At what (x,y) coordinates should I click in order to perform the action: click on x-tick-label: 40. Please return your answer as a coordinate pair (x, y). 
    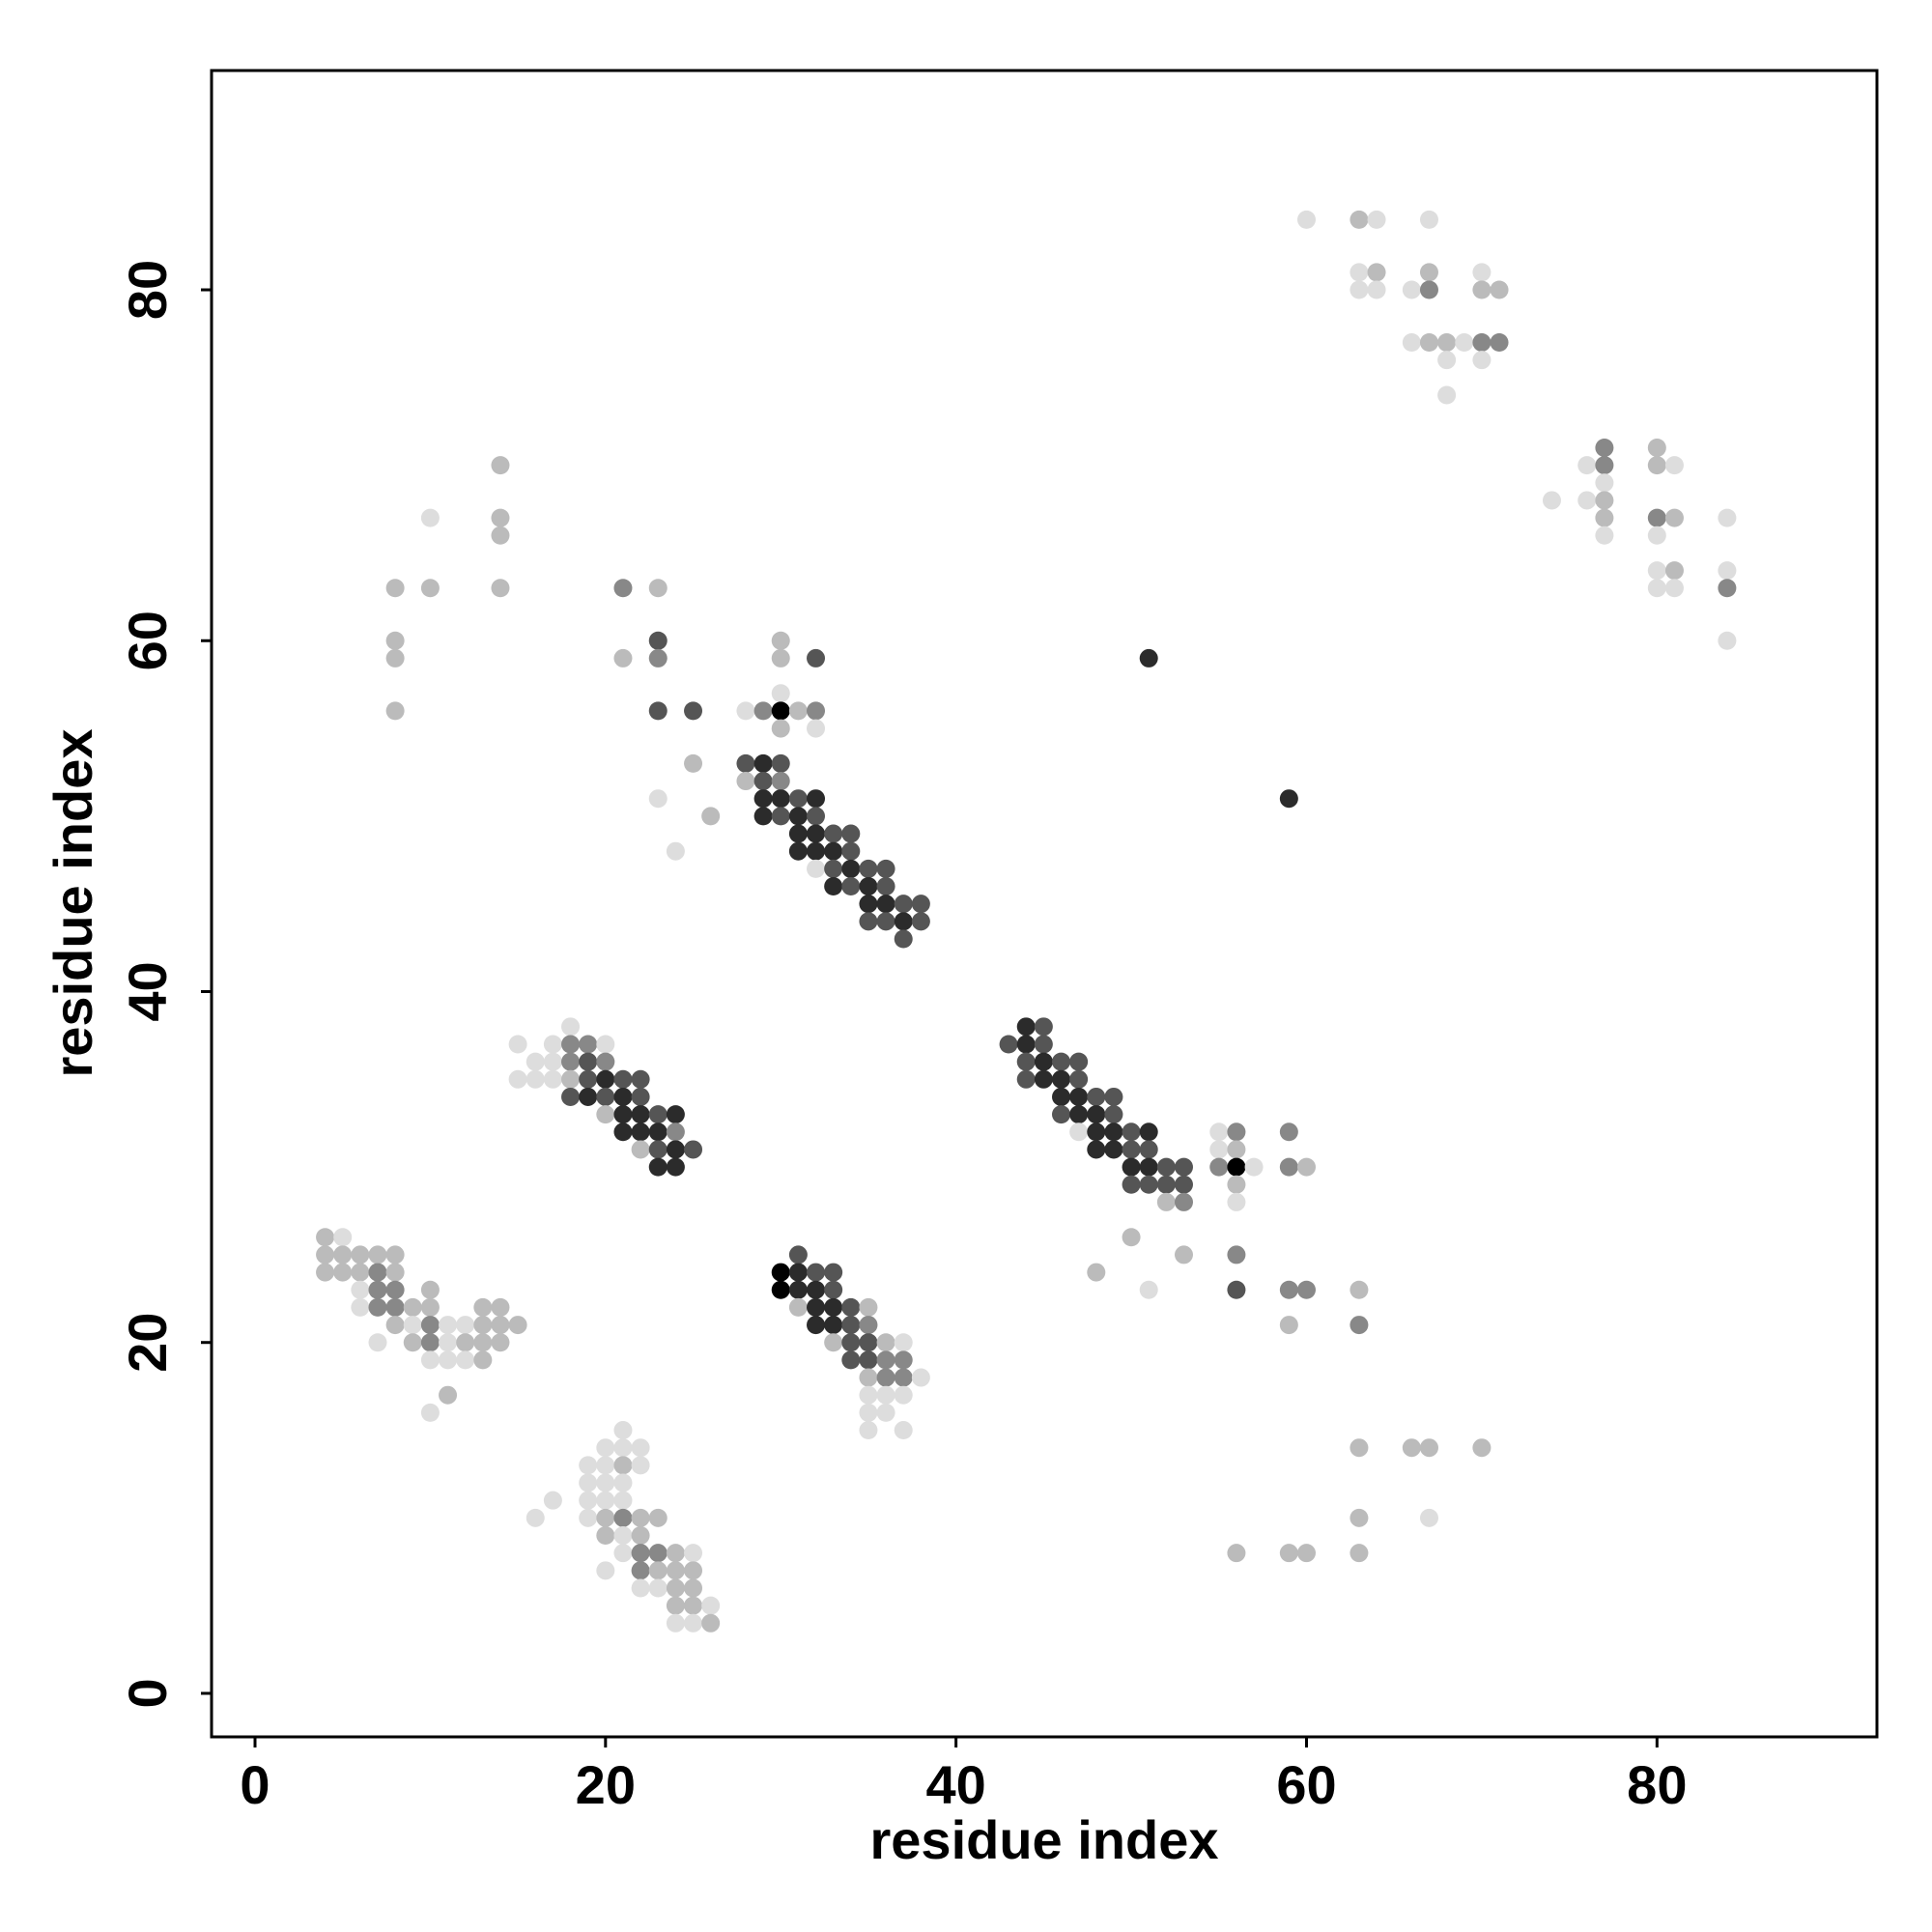
    Looking at the image, I should click on (956, 1784).